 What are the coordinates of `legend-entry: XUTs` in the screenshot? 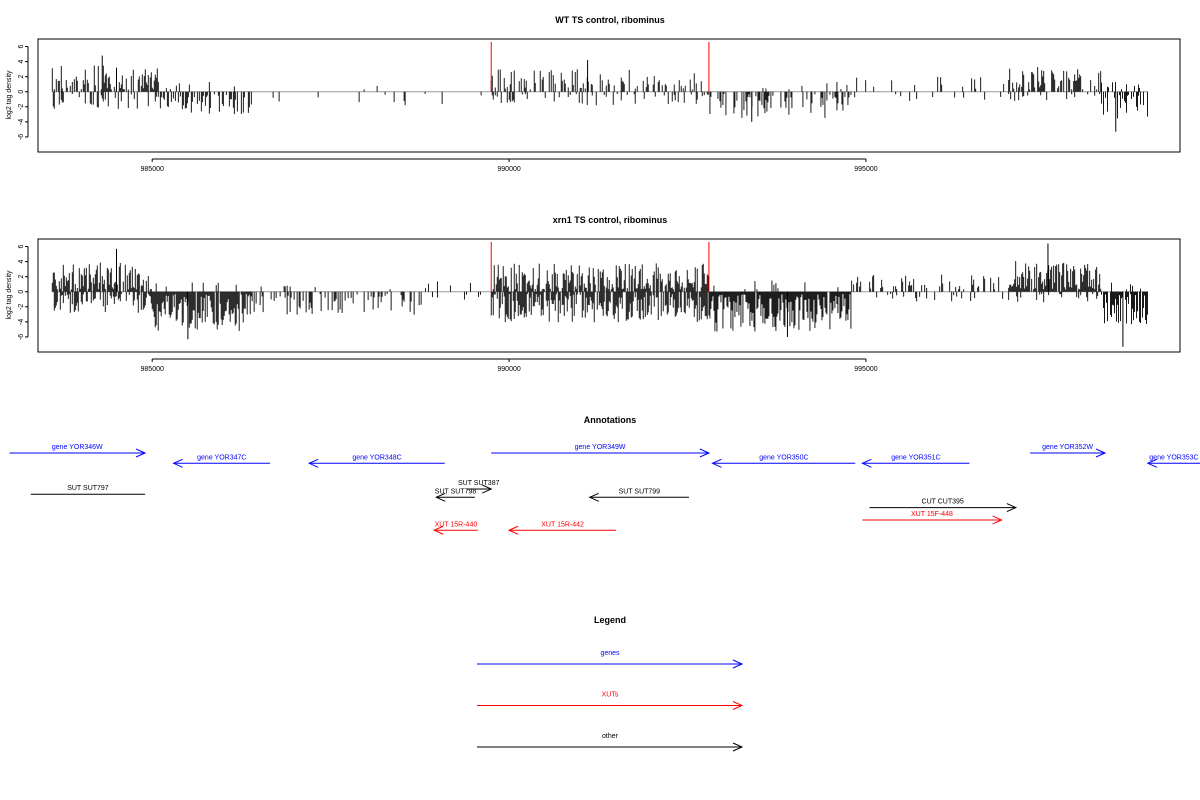 It's located at (610, 701).